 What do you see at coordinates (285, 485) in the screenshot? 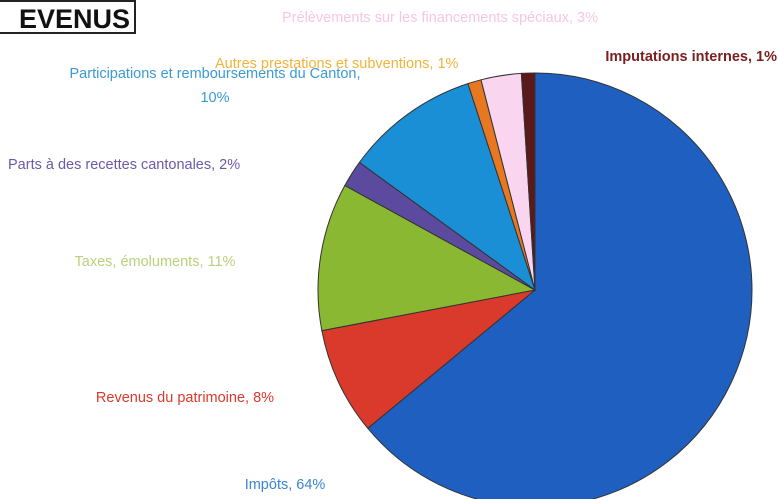
I see `slice-label: Impôts, 64%` at bounding box center [285, 485].